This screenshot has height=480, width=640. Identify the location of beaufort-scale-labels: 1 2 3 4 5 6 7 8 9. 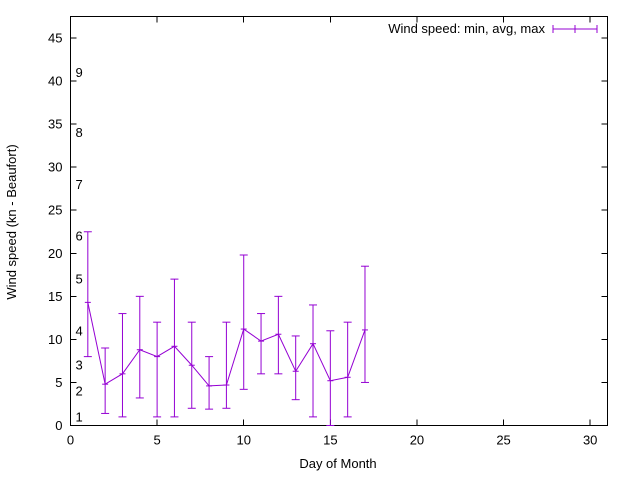
(79, 244).